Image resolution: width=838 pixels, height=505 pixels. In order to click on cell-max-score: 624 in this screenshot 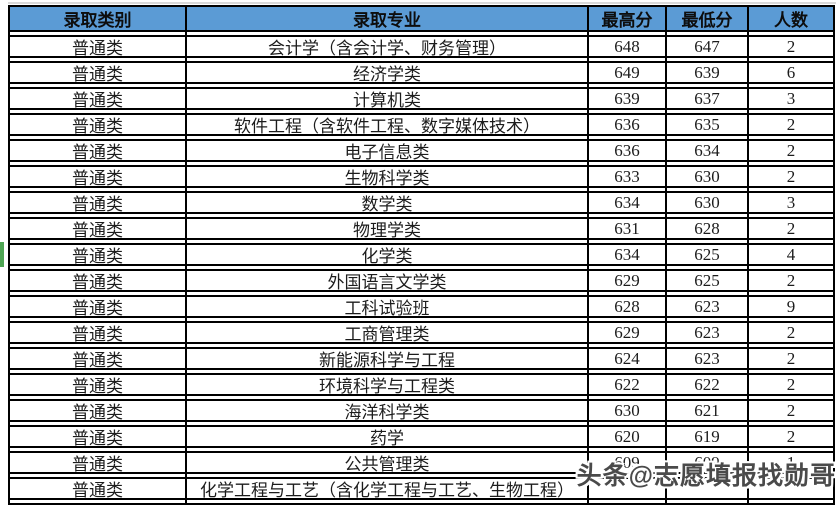, I will do `click(626, 358)`.